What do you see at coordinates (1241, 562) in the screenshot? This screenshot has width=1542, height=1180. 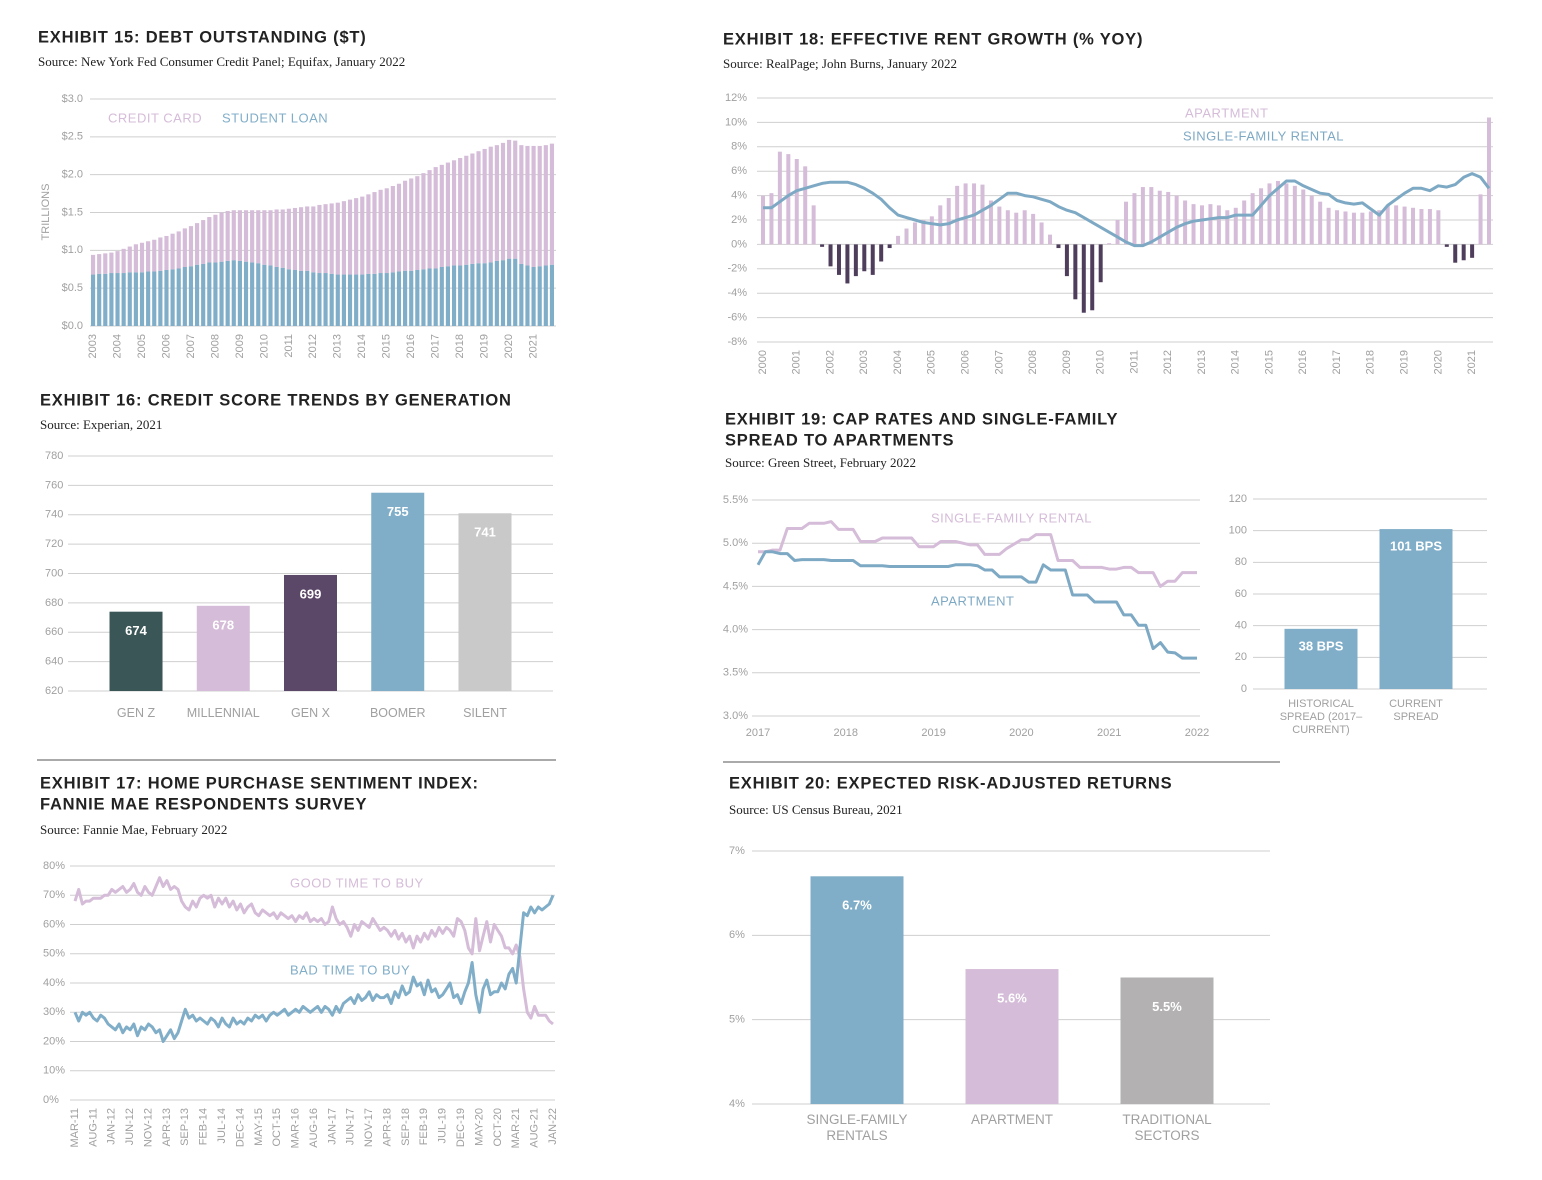 I see `y-tick-label: 80` at bounding box center [1241, 562].